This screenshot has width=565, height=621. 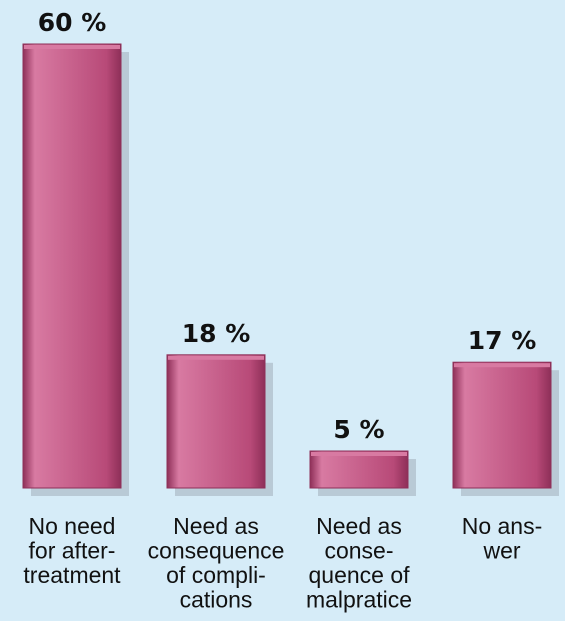 I want to click on category-label-line: treatment, so click(x=72, y=575).